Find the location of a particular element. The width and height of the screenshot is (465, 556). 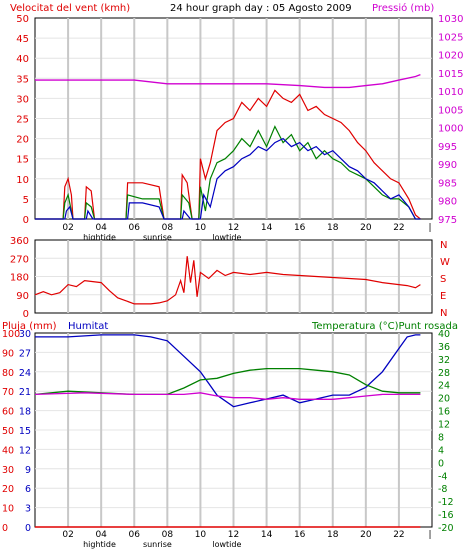

humidity-panel-hour-label: 16 is located at coordinates (300, 535).